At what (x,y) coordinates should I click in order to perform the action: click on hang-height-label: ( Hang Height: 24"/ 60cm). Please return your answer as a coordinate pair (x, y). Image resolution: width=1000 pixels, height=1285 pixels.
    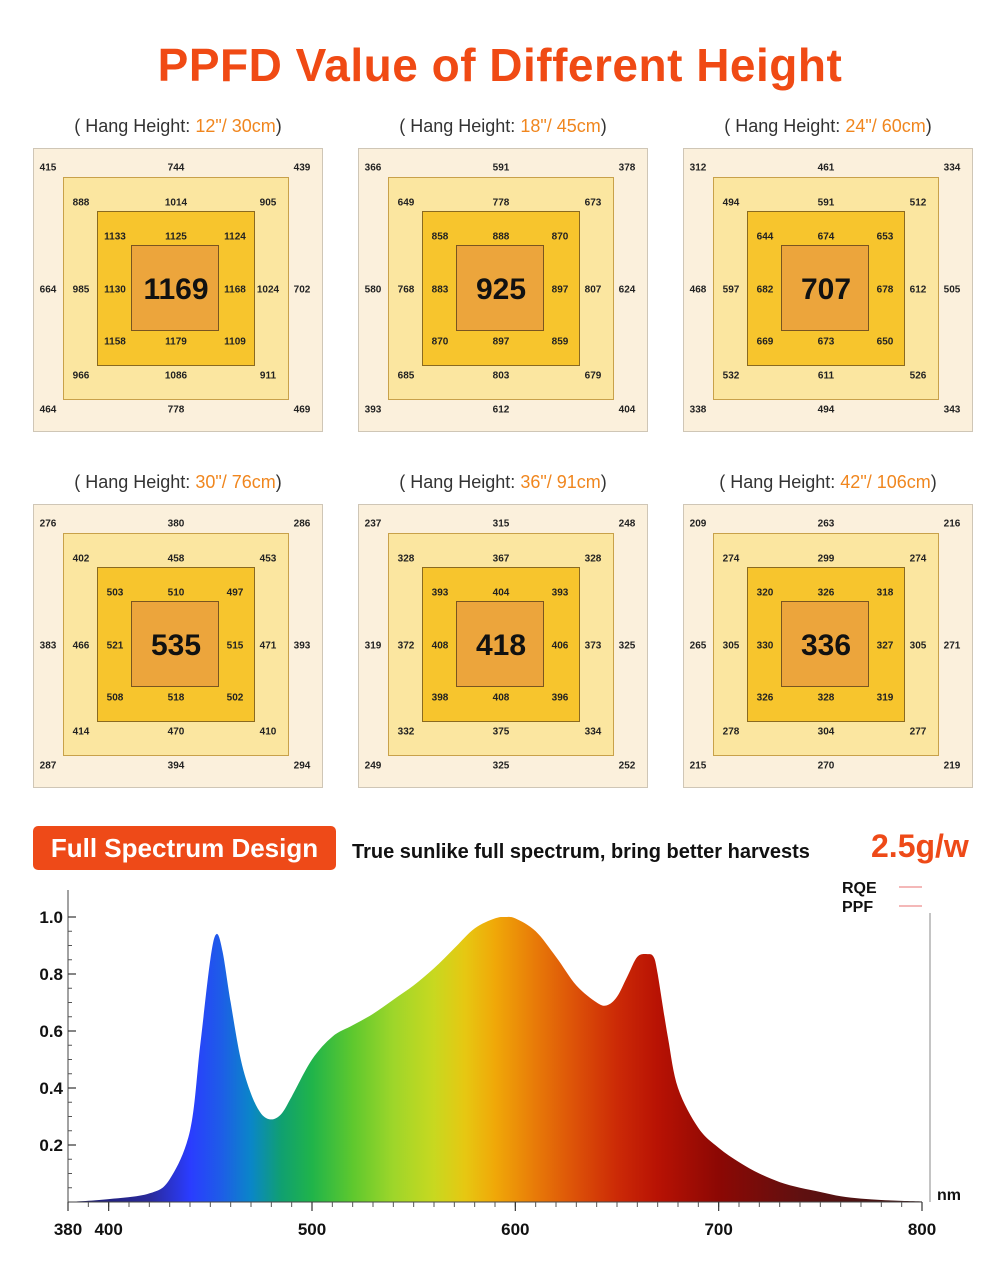
    Looking at the image, I should click on (828, 126).